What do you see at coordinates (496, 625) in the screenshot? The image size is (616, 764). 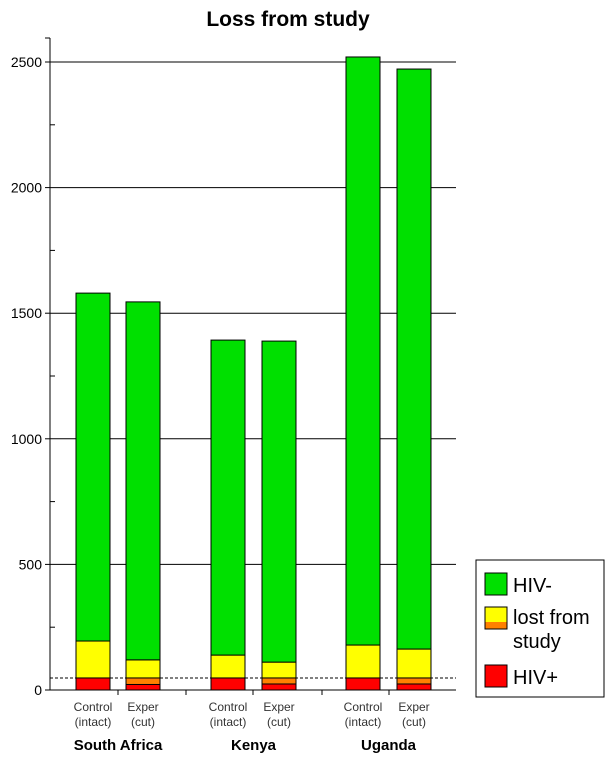 I see `legend-swatch-lost-orange` at bounding box center [496, 625].